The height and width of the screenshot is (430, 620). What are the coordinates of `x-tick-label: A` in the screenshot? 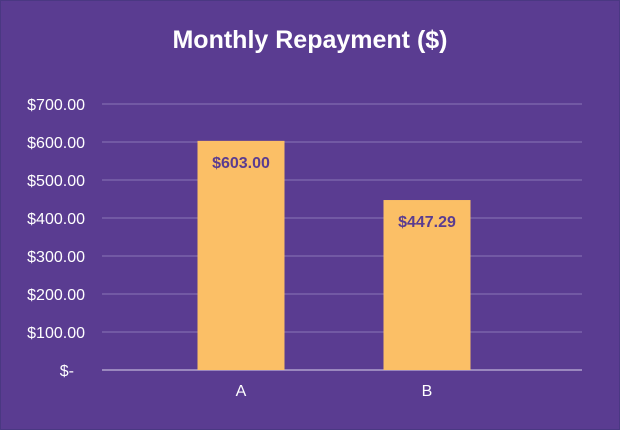 It's located at (241, 391).